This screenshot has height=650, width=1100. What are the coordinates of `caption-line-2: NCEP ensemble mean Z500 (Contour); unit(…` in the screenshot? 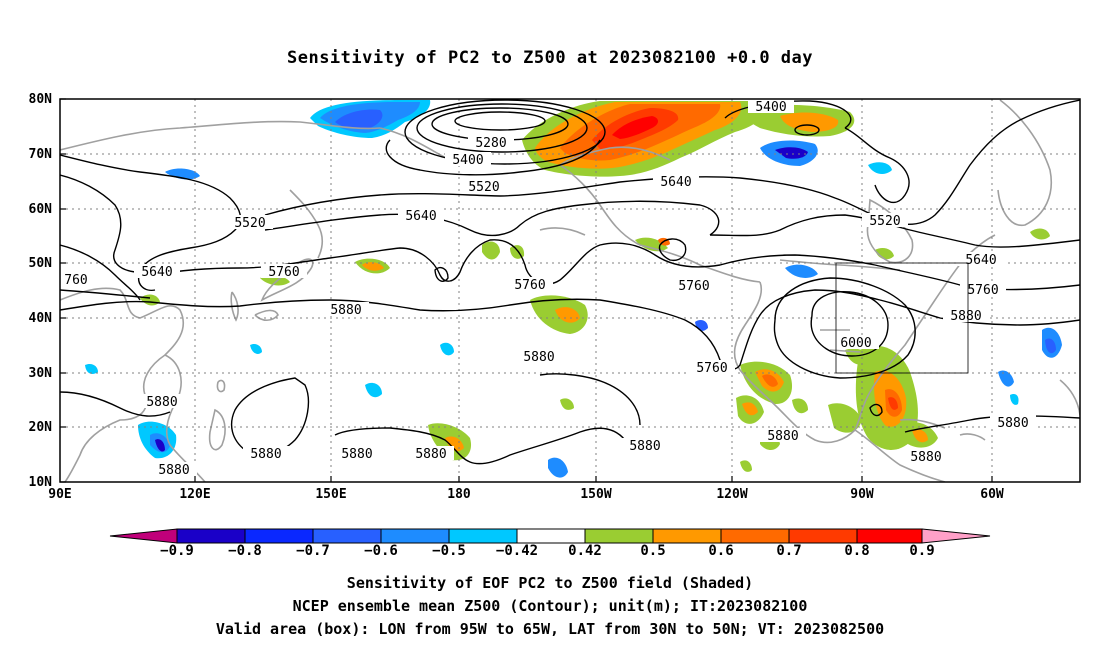 It's located at (550, 606).